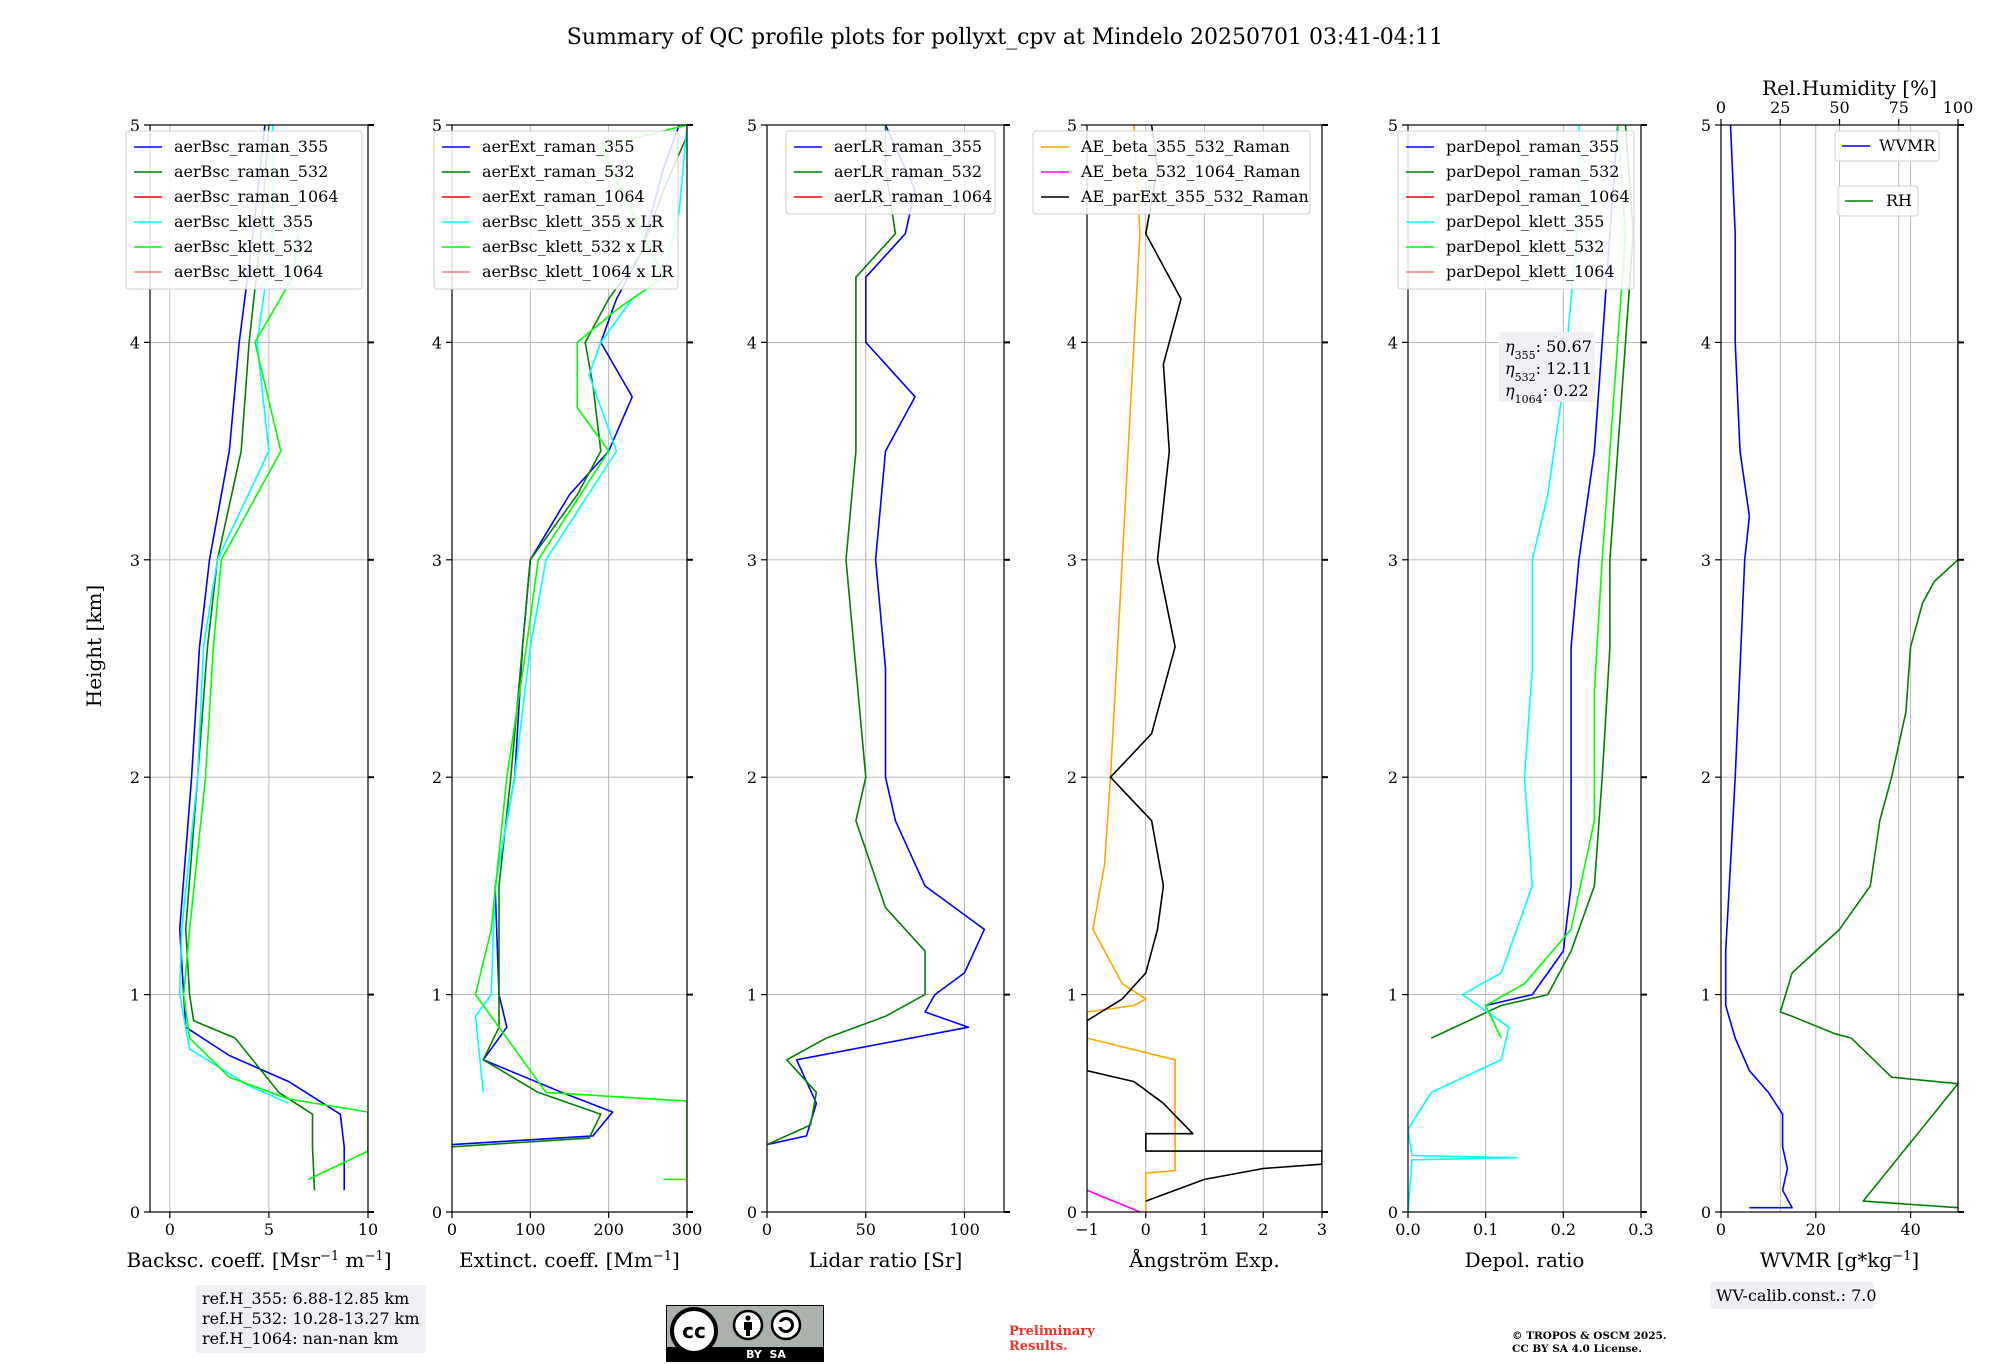 The width and height of the screenshot is (2000, 1364). What do you see at coordinates (748, 1325) in the screenshot?
I see `by-person-icon` at bounding box center [748, 1325].